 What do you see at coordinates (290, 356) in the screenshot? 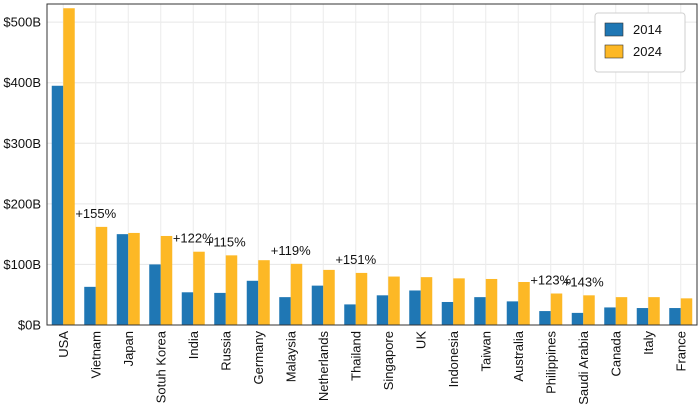
I see `x-tick-label: Malaysia` at bounding box center [290, 356].